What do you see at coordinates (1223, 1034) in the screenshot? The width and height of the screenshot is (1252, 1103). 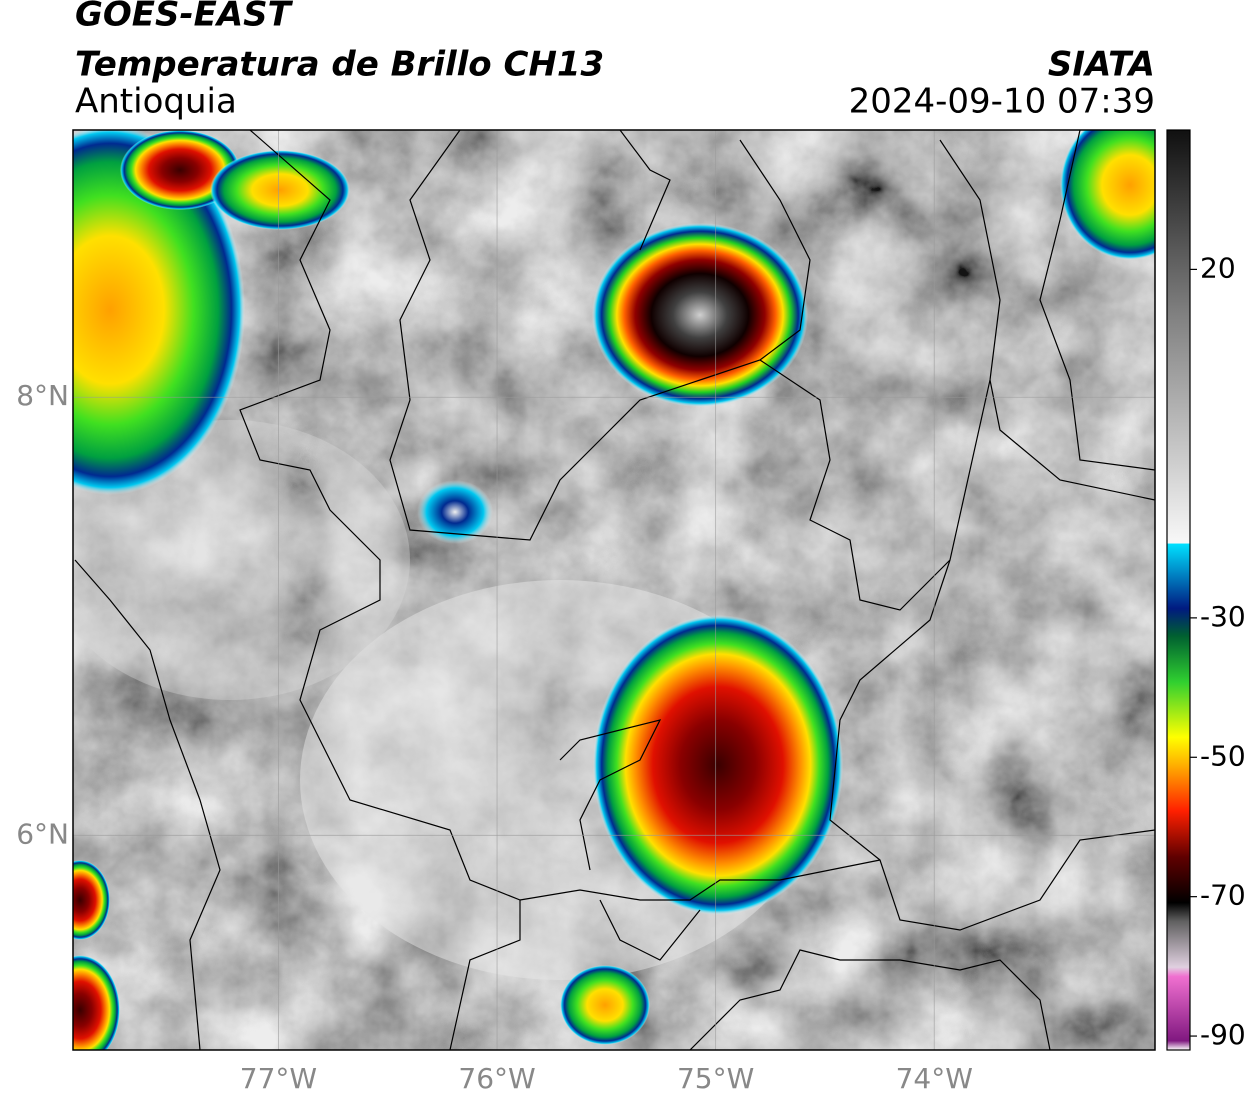 I see `colorbar-tick-label: -90` at bounding box center [1223, 1034].